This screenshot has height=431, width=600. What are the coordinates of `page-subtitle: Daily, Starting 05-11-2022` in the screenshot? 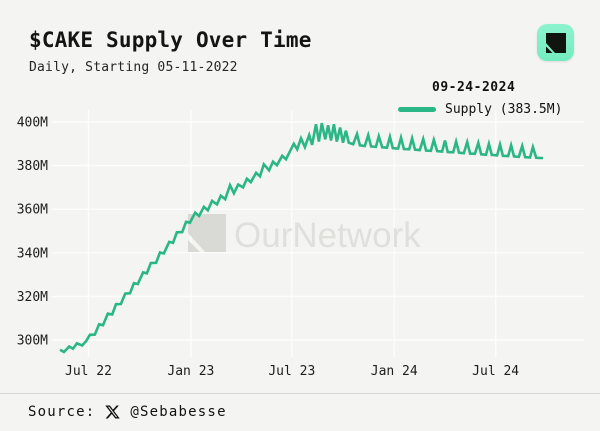 It's located at (133, 67).